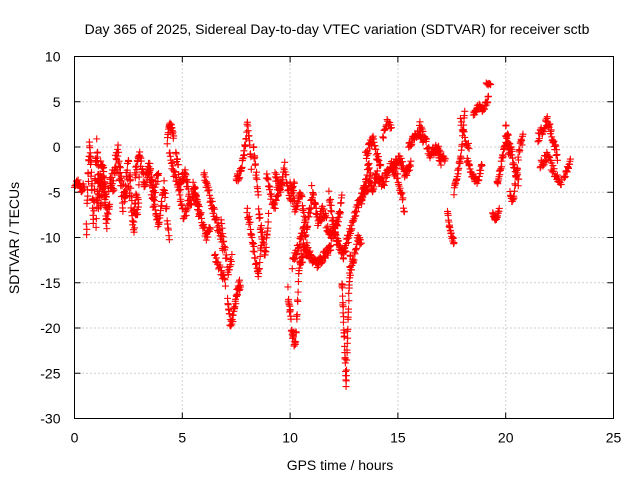  I want to click on y-tick-label: -20, so click(50, 328).